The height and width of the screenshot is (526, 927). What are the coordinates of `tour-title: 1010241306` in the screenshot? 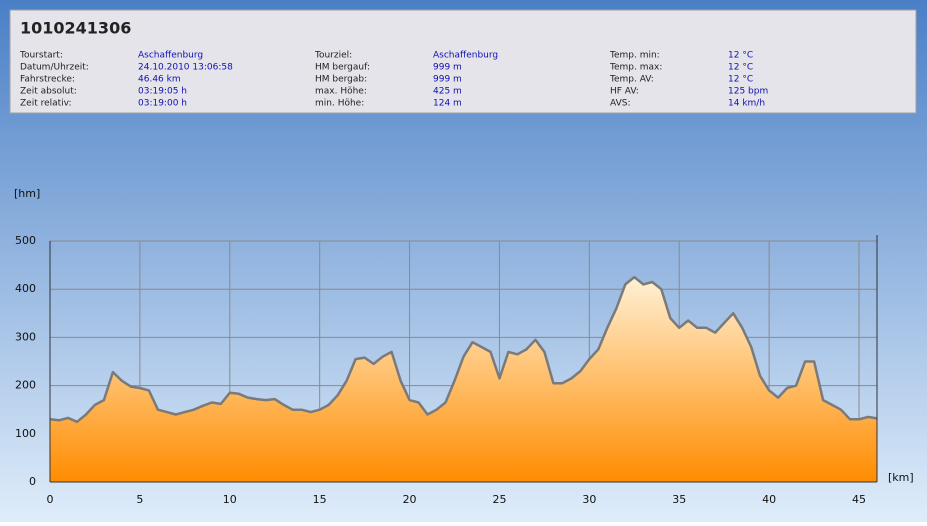 It's located at (75, 28).